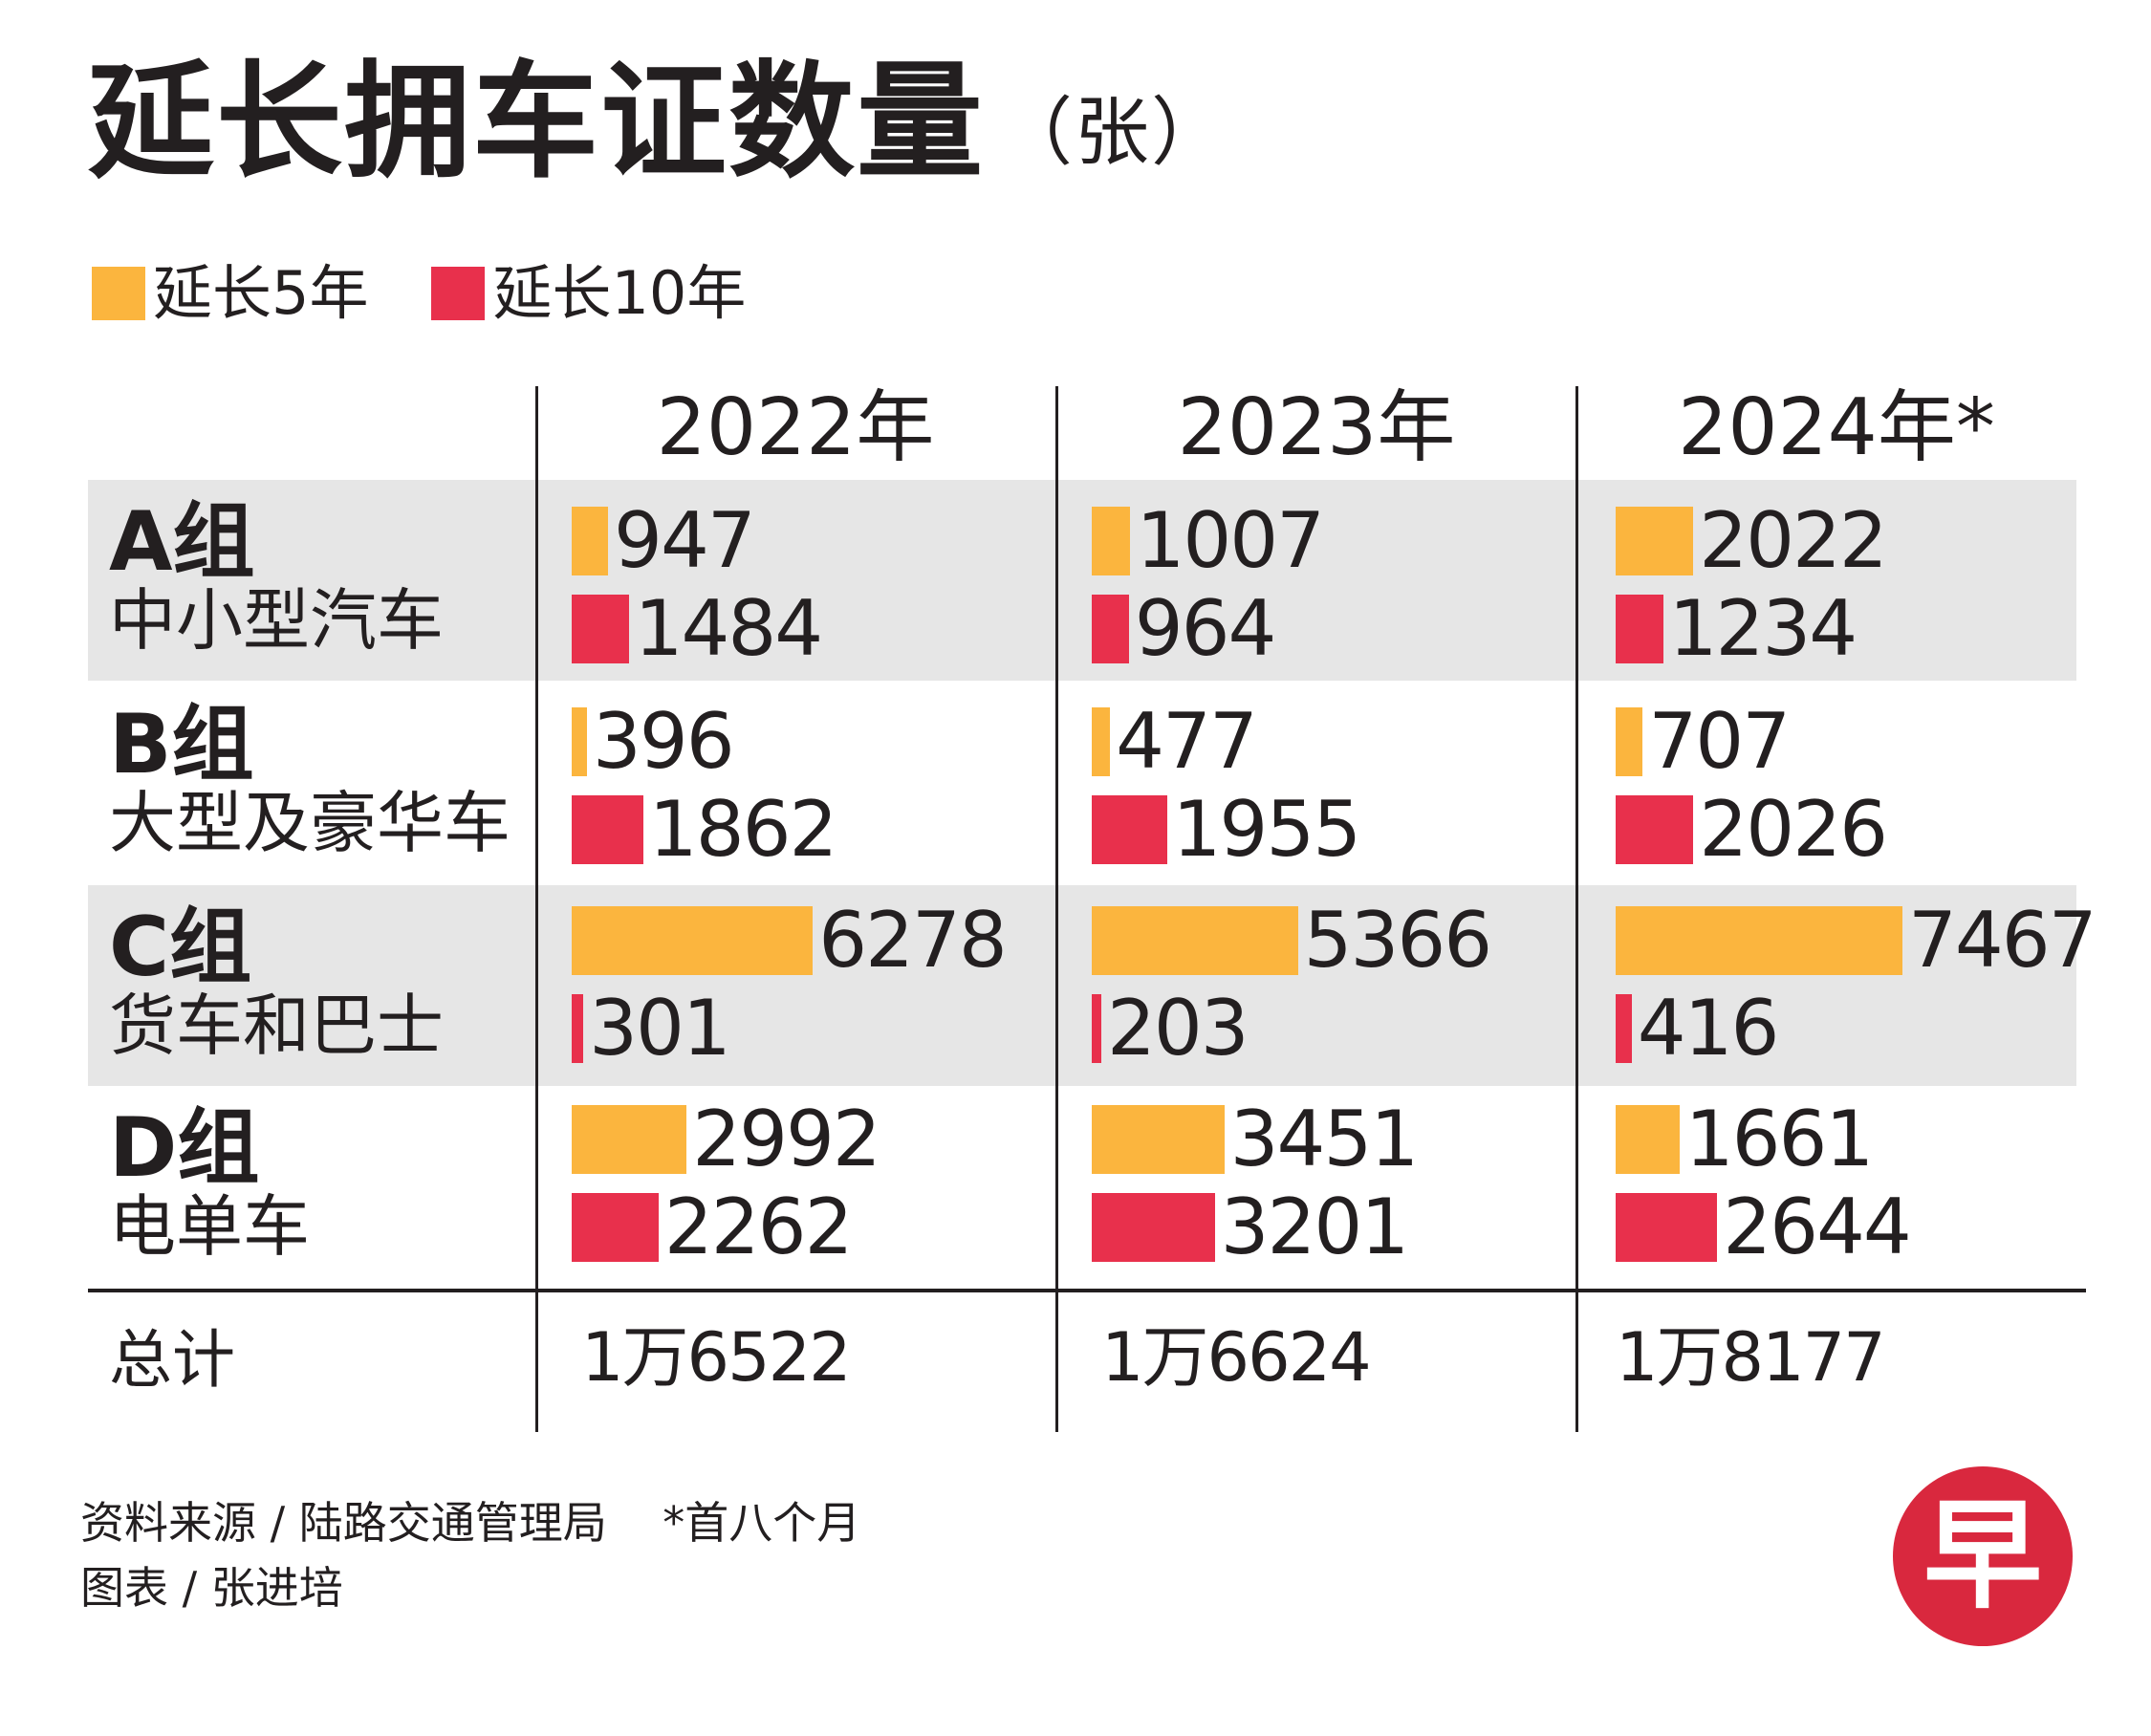  Describe the element at coordinates (261, 293) in the screenshot. I see `legend-label-five-year: 延长5年` at that location.